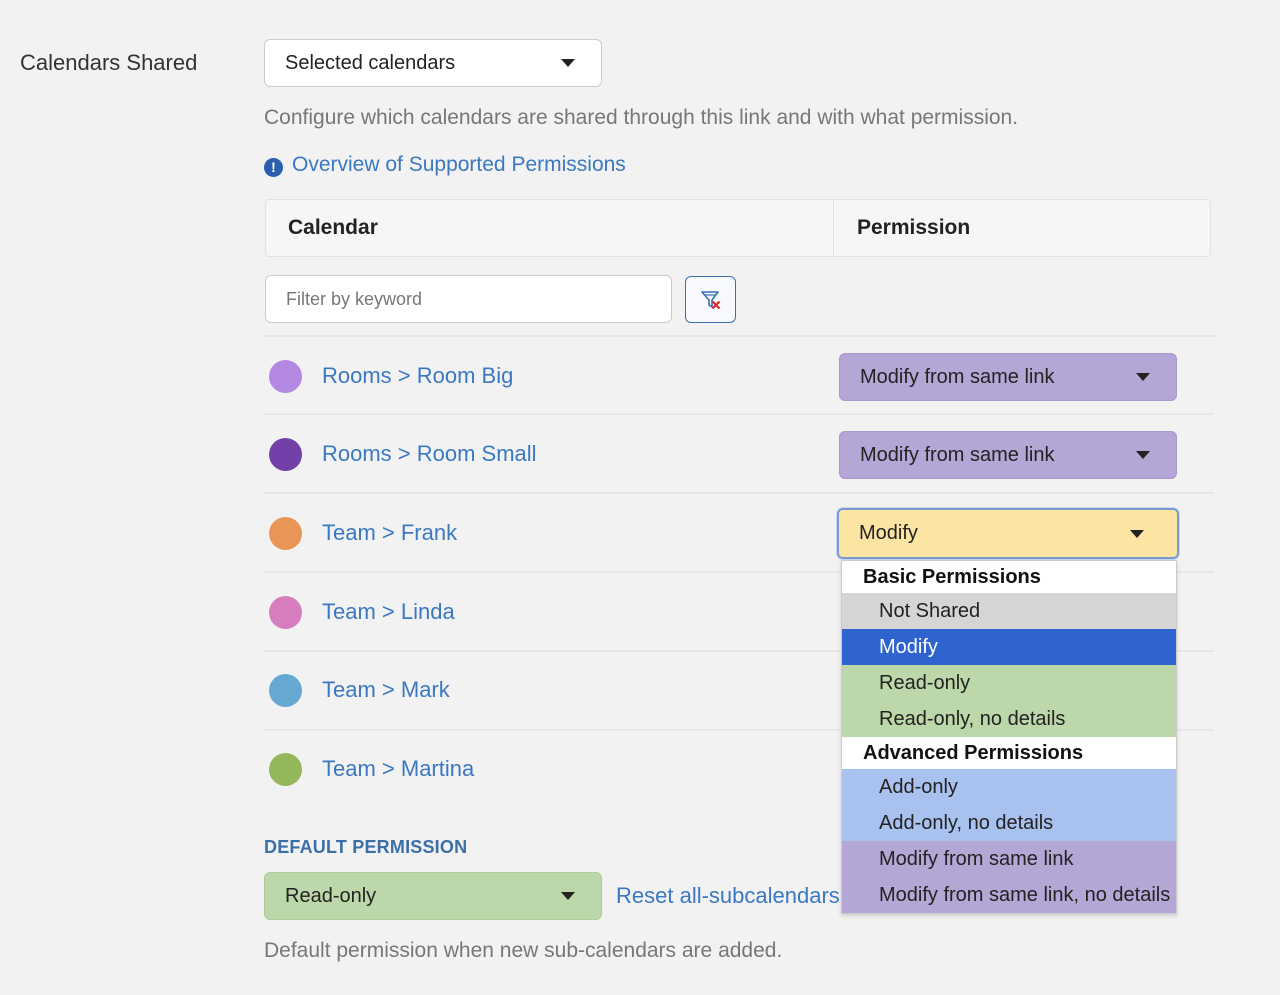 The height and width of the screenshot is (995, 1280). What do you see at coordinates (398, 768) in the screenshot?
I see `calendar-name: Team > Martina` at bounding box center [398, 768].